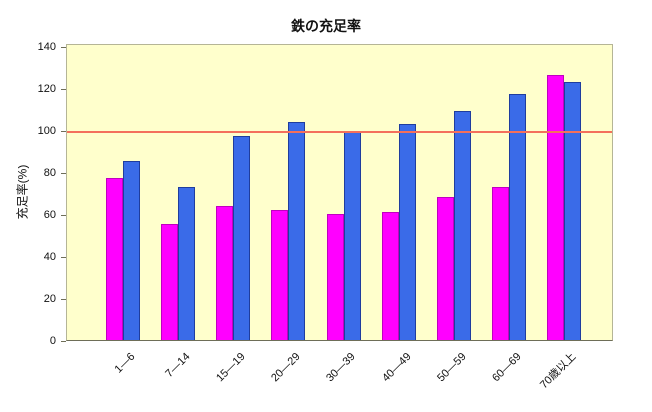  I want to click on bar-magenta-series-15—19, so click(224, 273).